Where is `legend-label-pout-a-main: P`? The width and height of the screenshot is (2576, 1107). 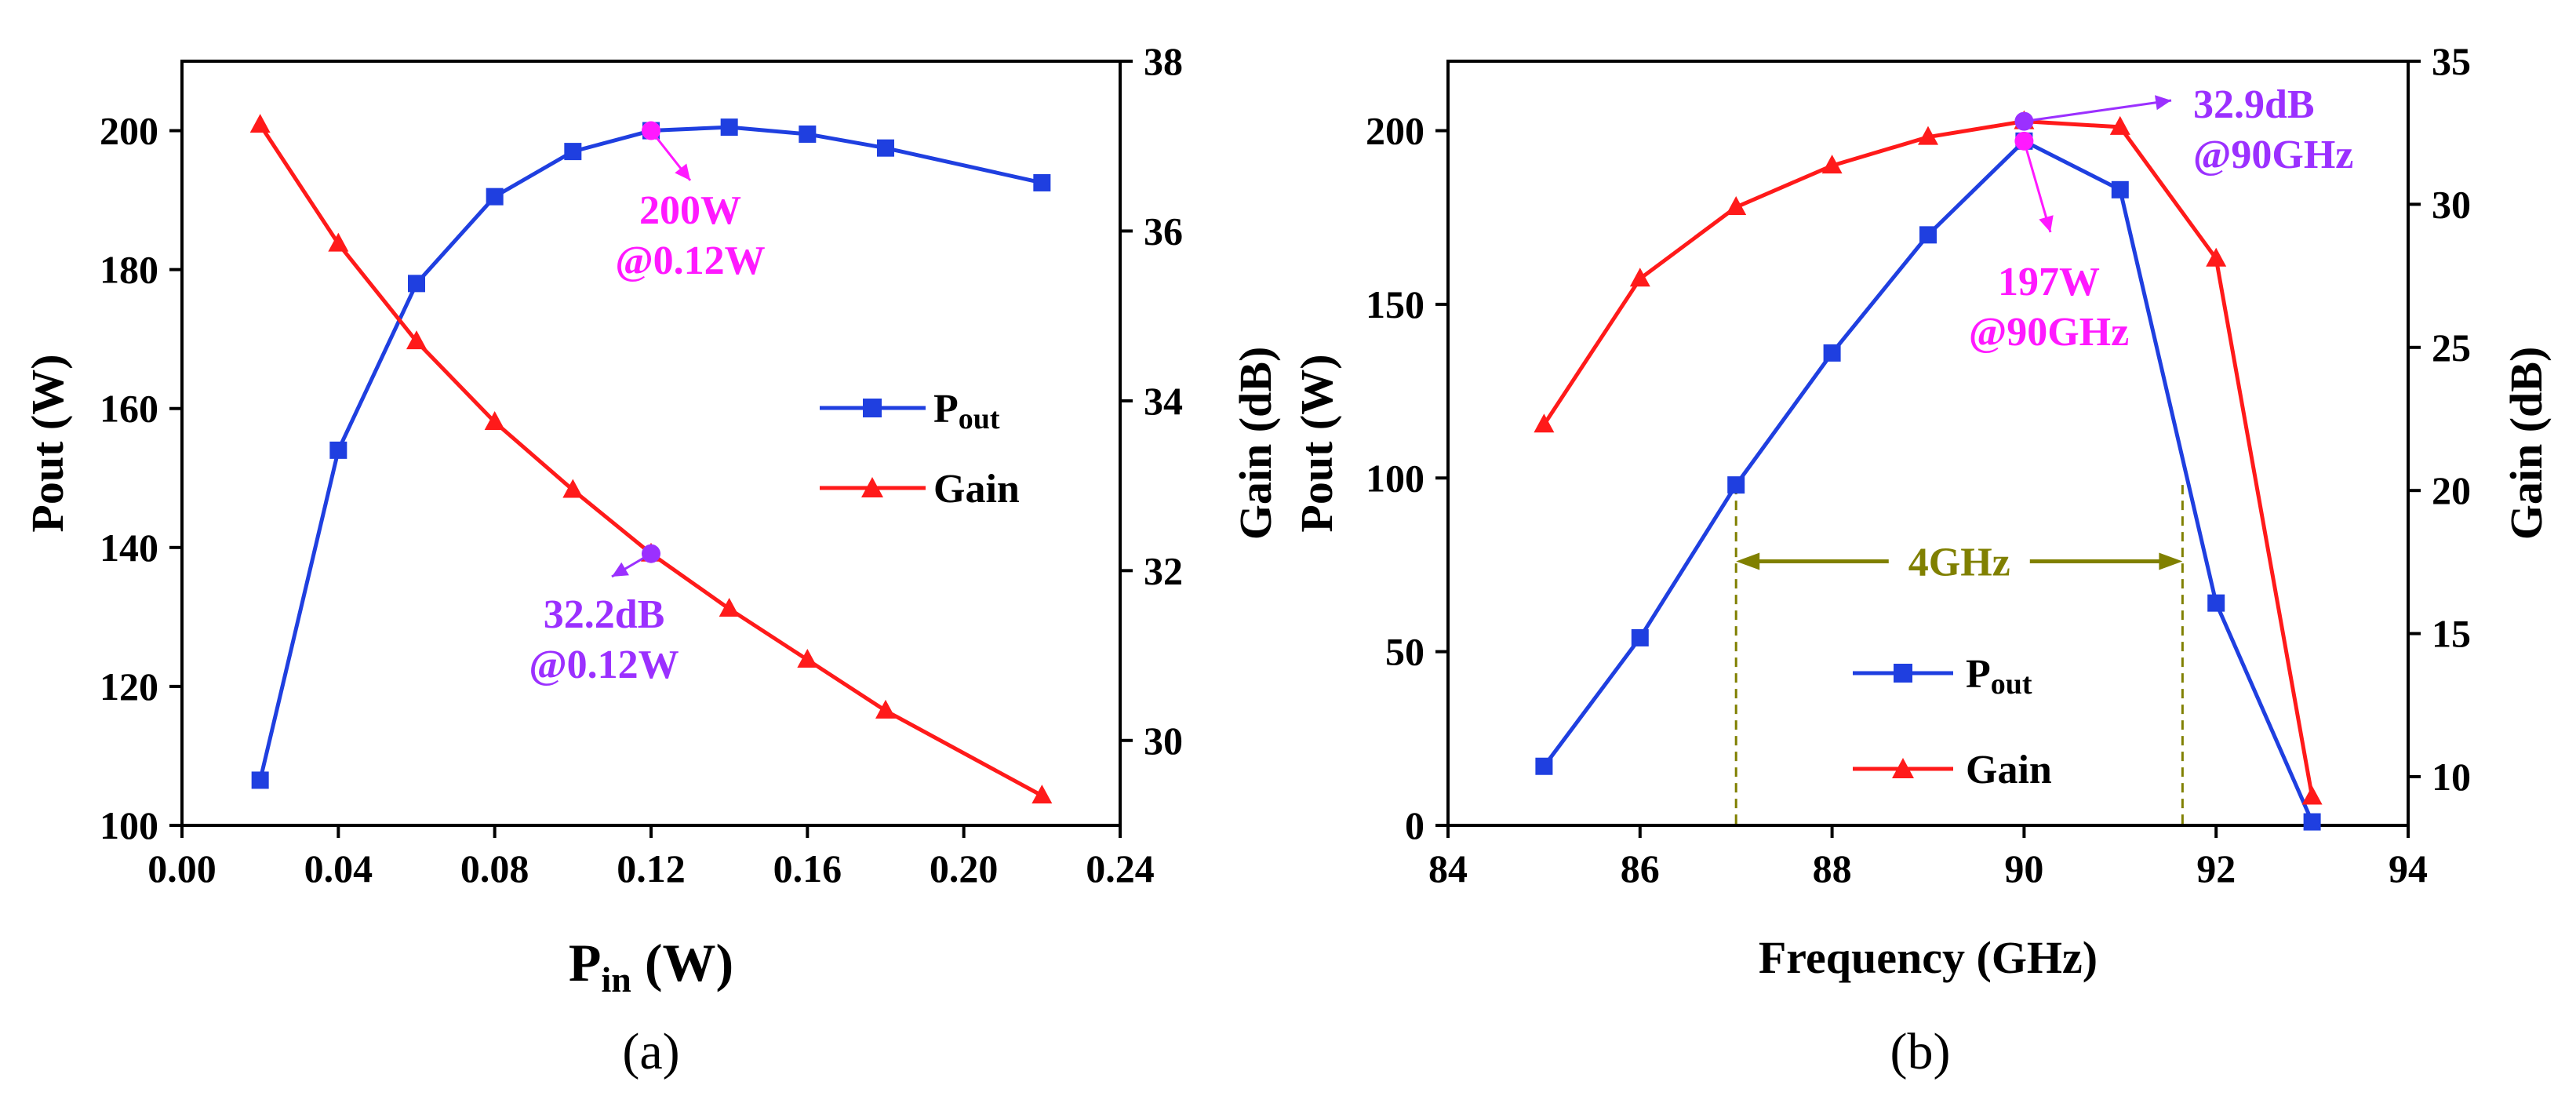
legend-label-pout-a-main: P is located at coordinates (946, 410).